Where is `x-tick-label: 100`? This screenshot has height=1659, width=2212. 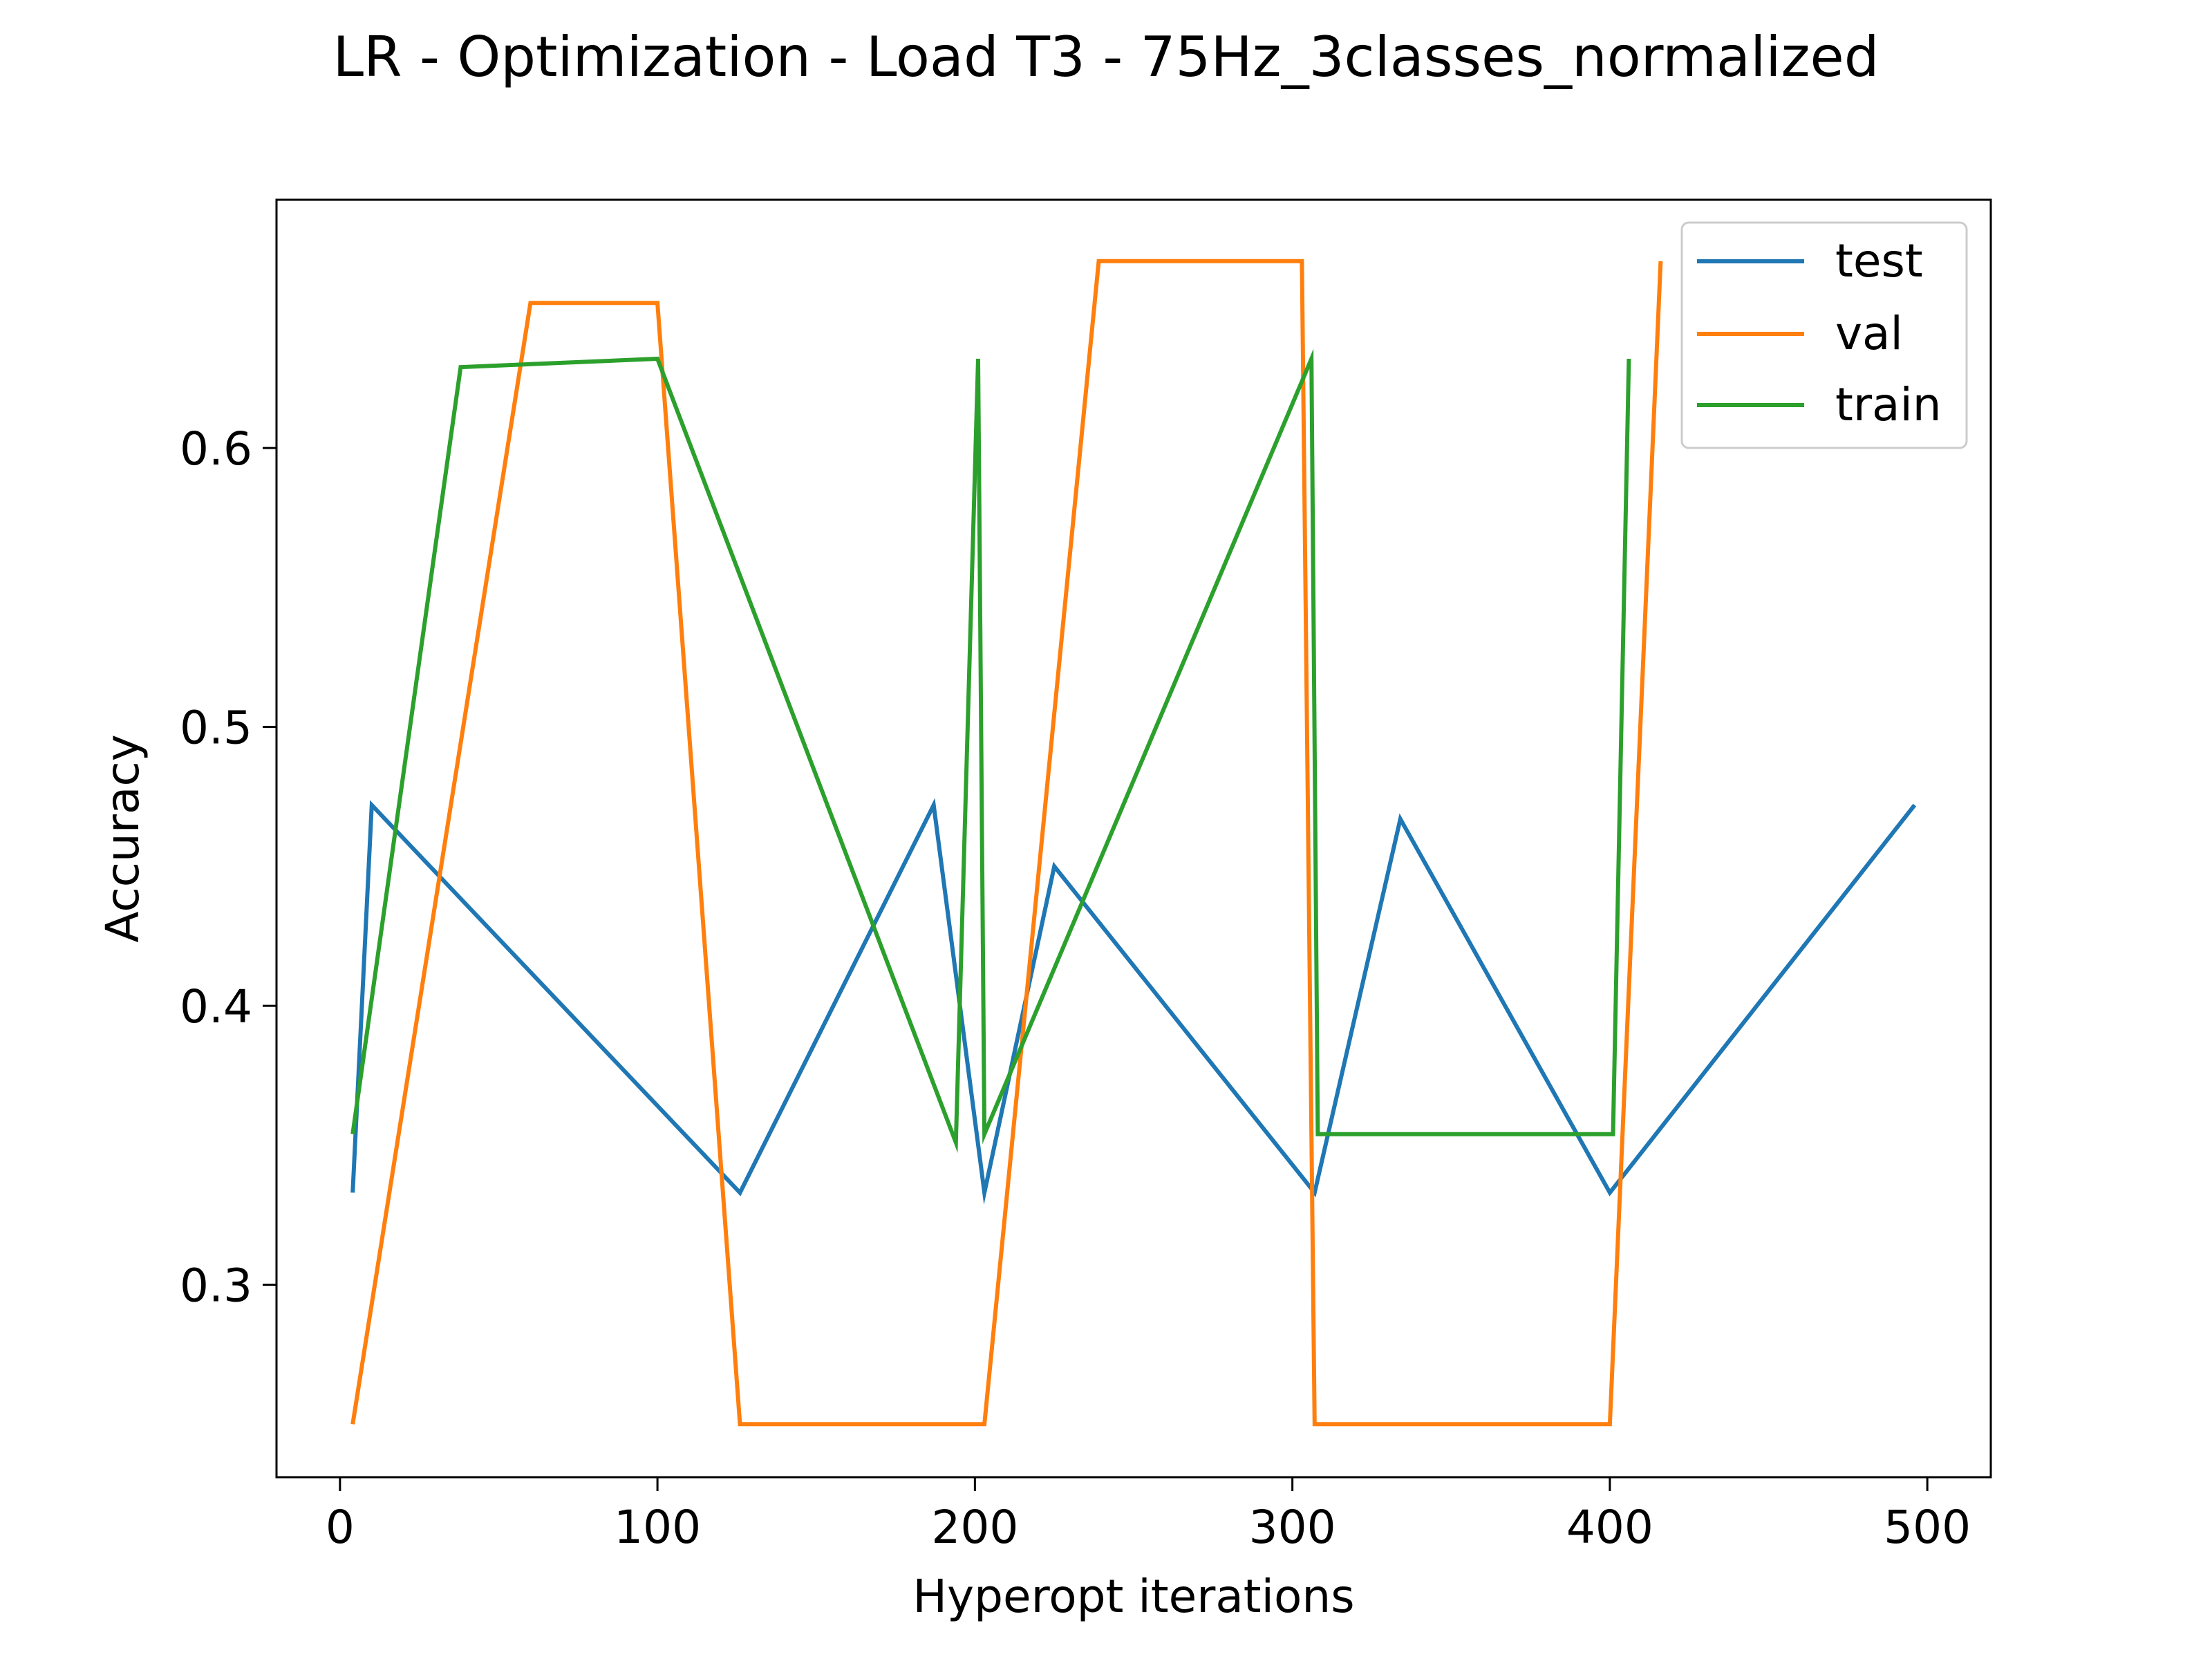 x-tick-label: 100 is located at coordinates (657, 1527).